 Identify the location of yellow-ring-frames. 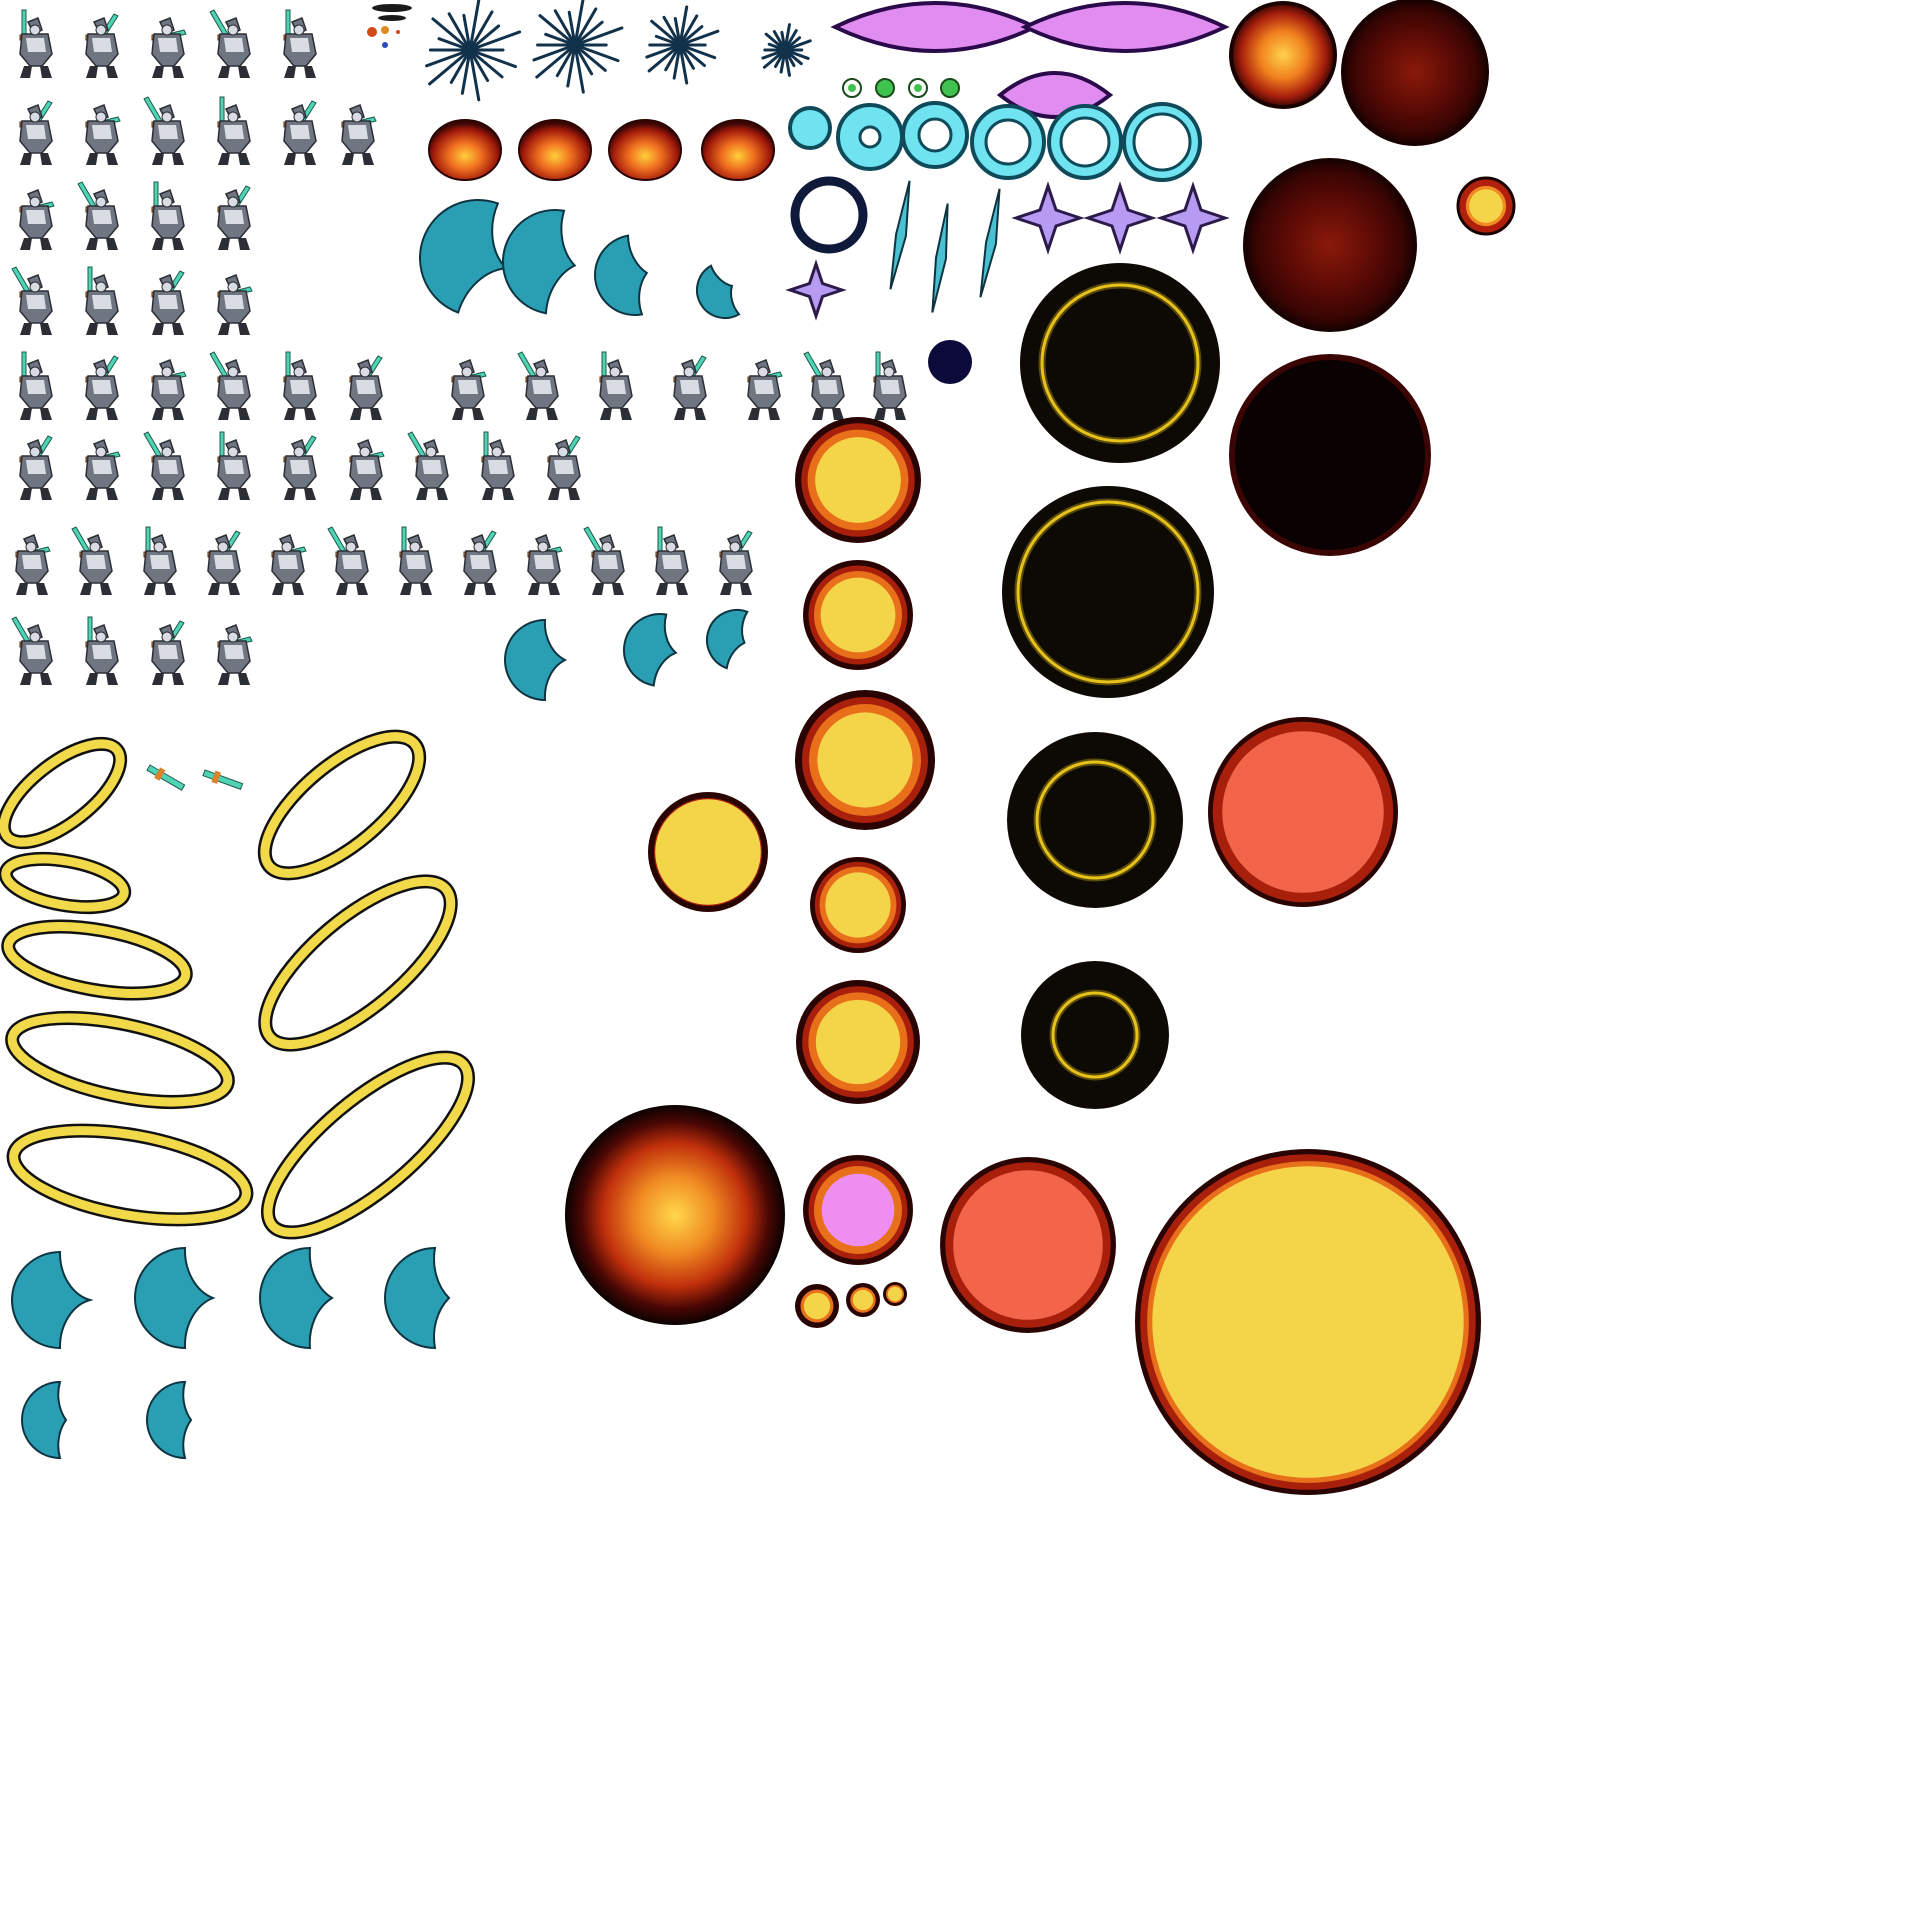
(238, 984).